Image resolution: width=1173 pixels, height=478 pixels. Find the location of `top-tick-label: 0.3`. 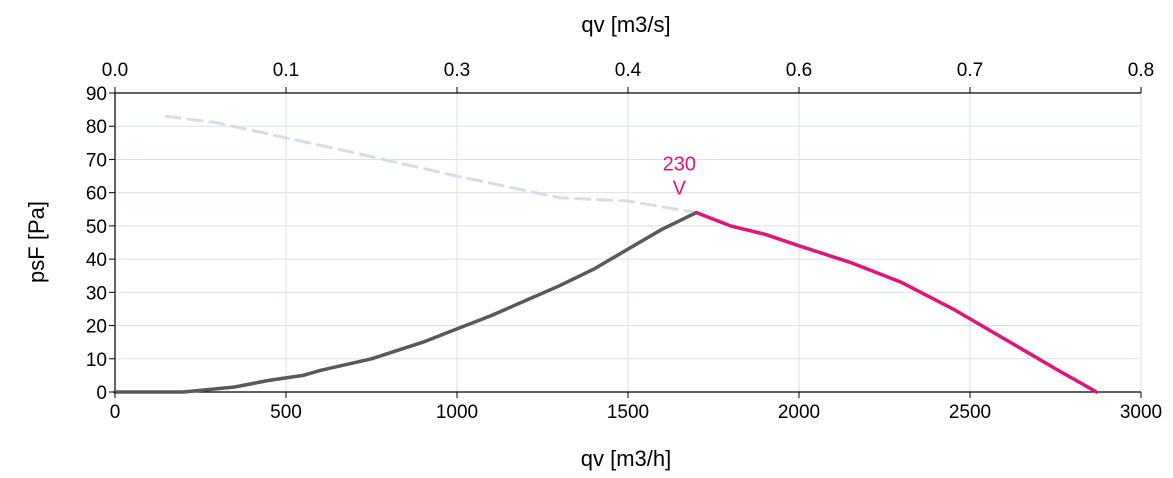

top-tick-label: 0.3 is located at coordinates (457, 70).